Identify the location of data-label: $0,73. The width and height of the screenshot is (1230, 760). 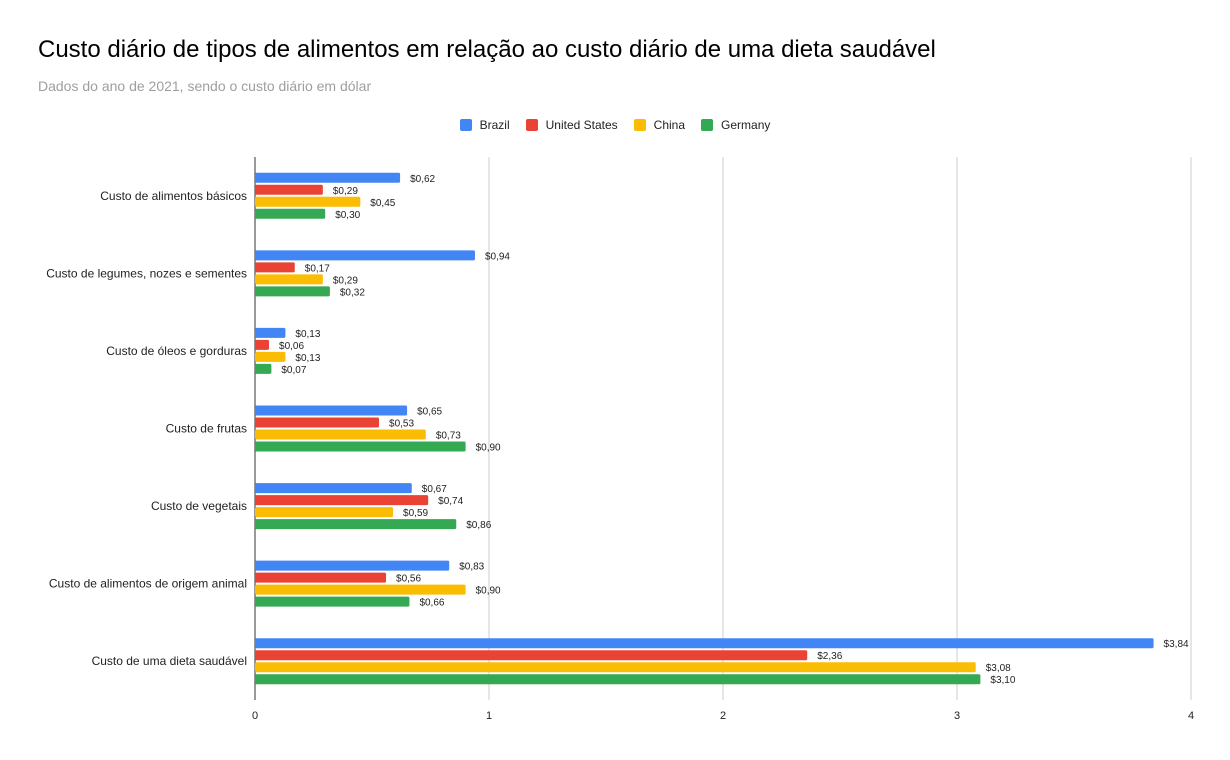
(448, 436).